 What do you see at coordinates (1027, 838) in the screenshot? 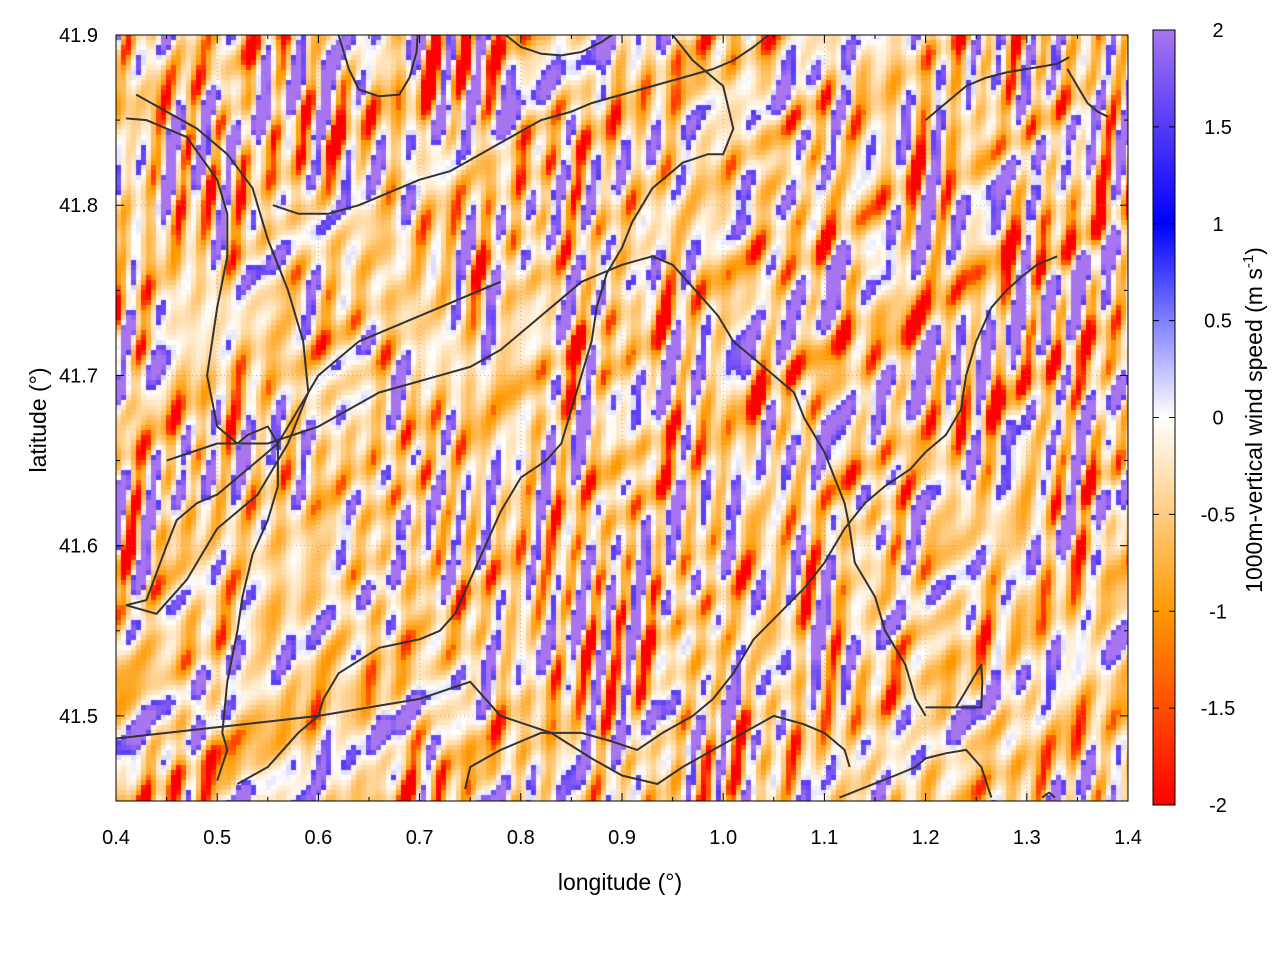
I see `x-tick-label: 1.3` at bounding box center [1027, 838].